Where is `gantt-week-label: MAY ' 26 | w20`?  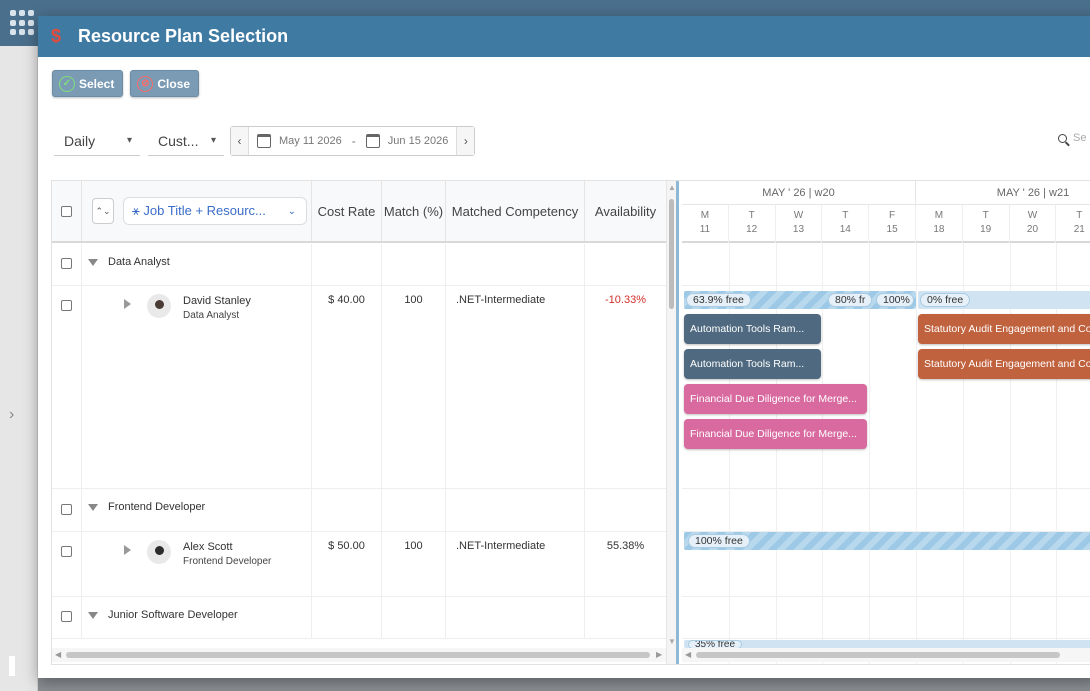 gantt-week-label: MAY ' 26 | w20 is located at coordinates (799, 193).